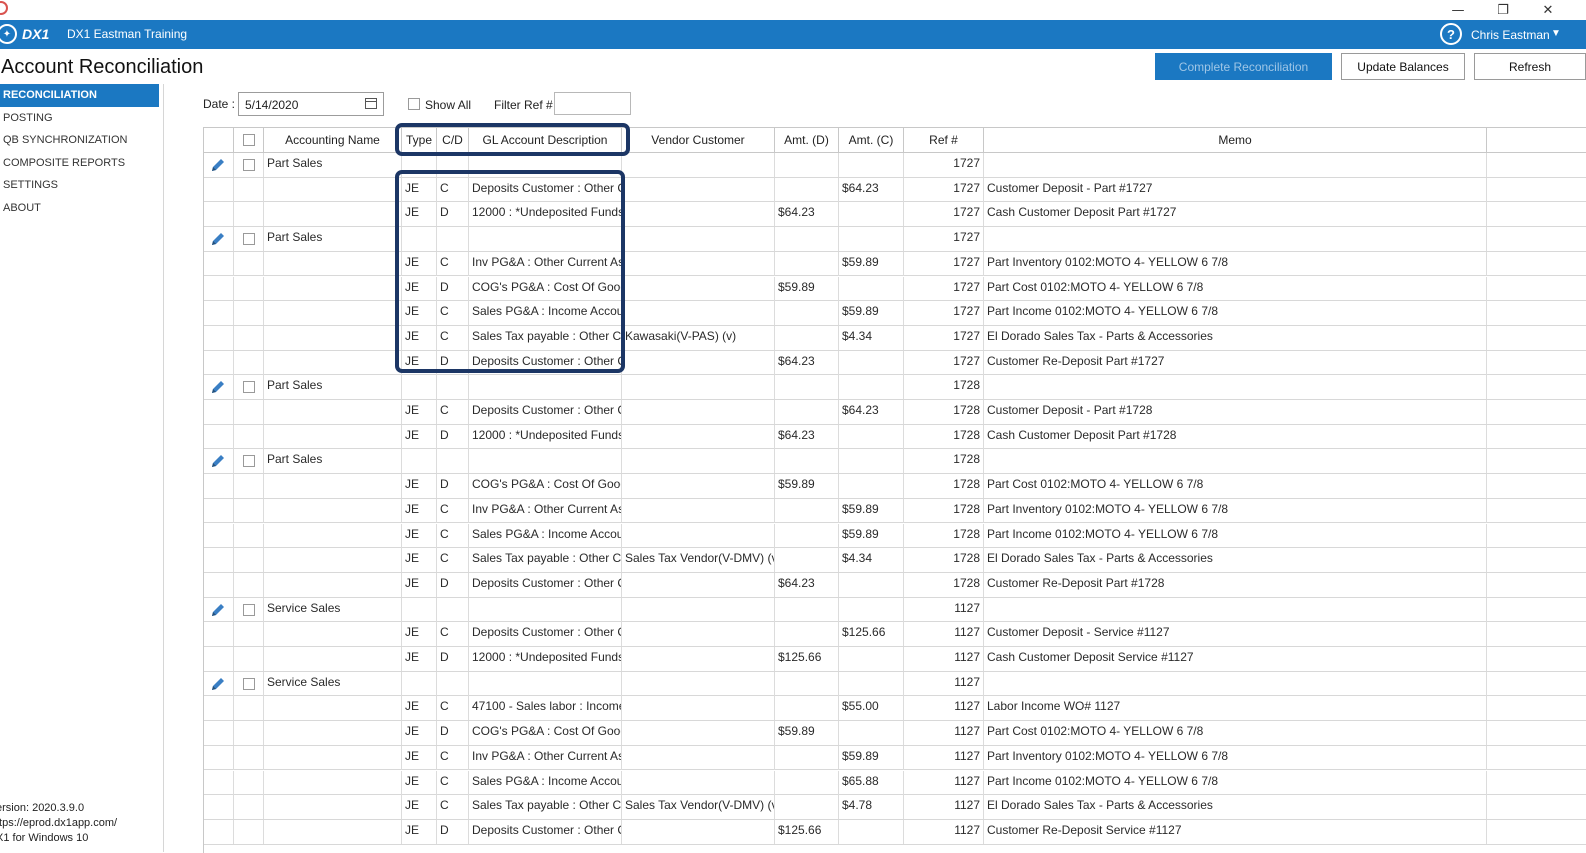 The width and height of the screenshot is (1586, 853). What do you see at coordinates (1243, 66) in the screenshot?
I see `complete-reconciliation-button: Complete Reconciliation` at bounding box center [1243, 66].